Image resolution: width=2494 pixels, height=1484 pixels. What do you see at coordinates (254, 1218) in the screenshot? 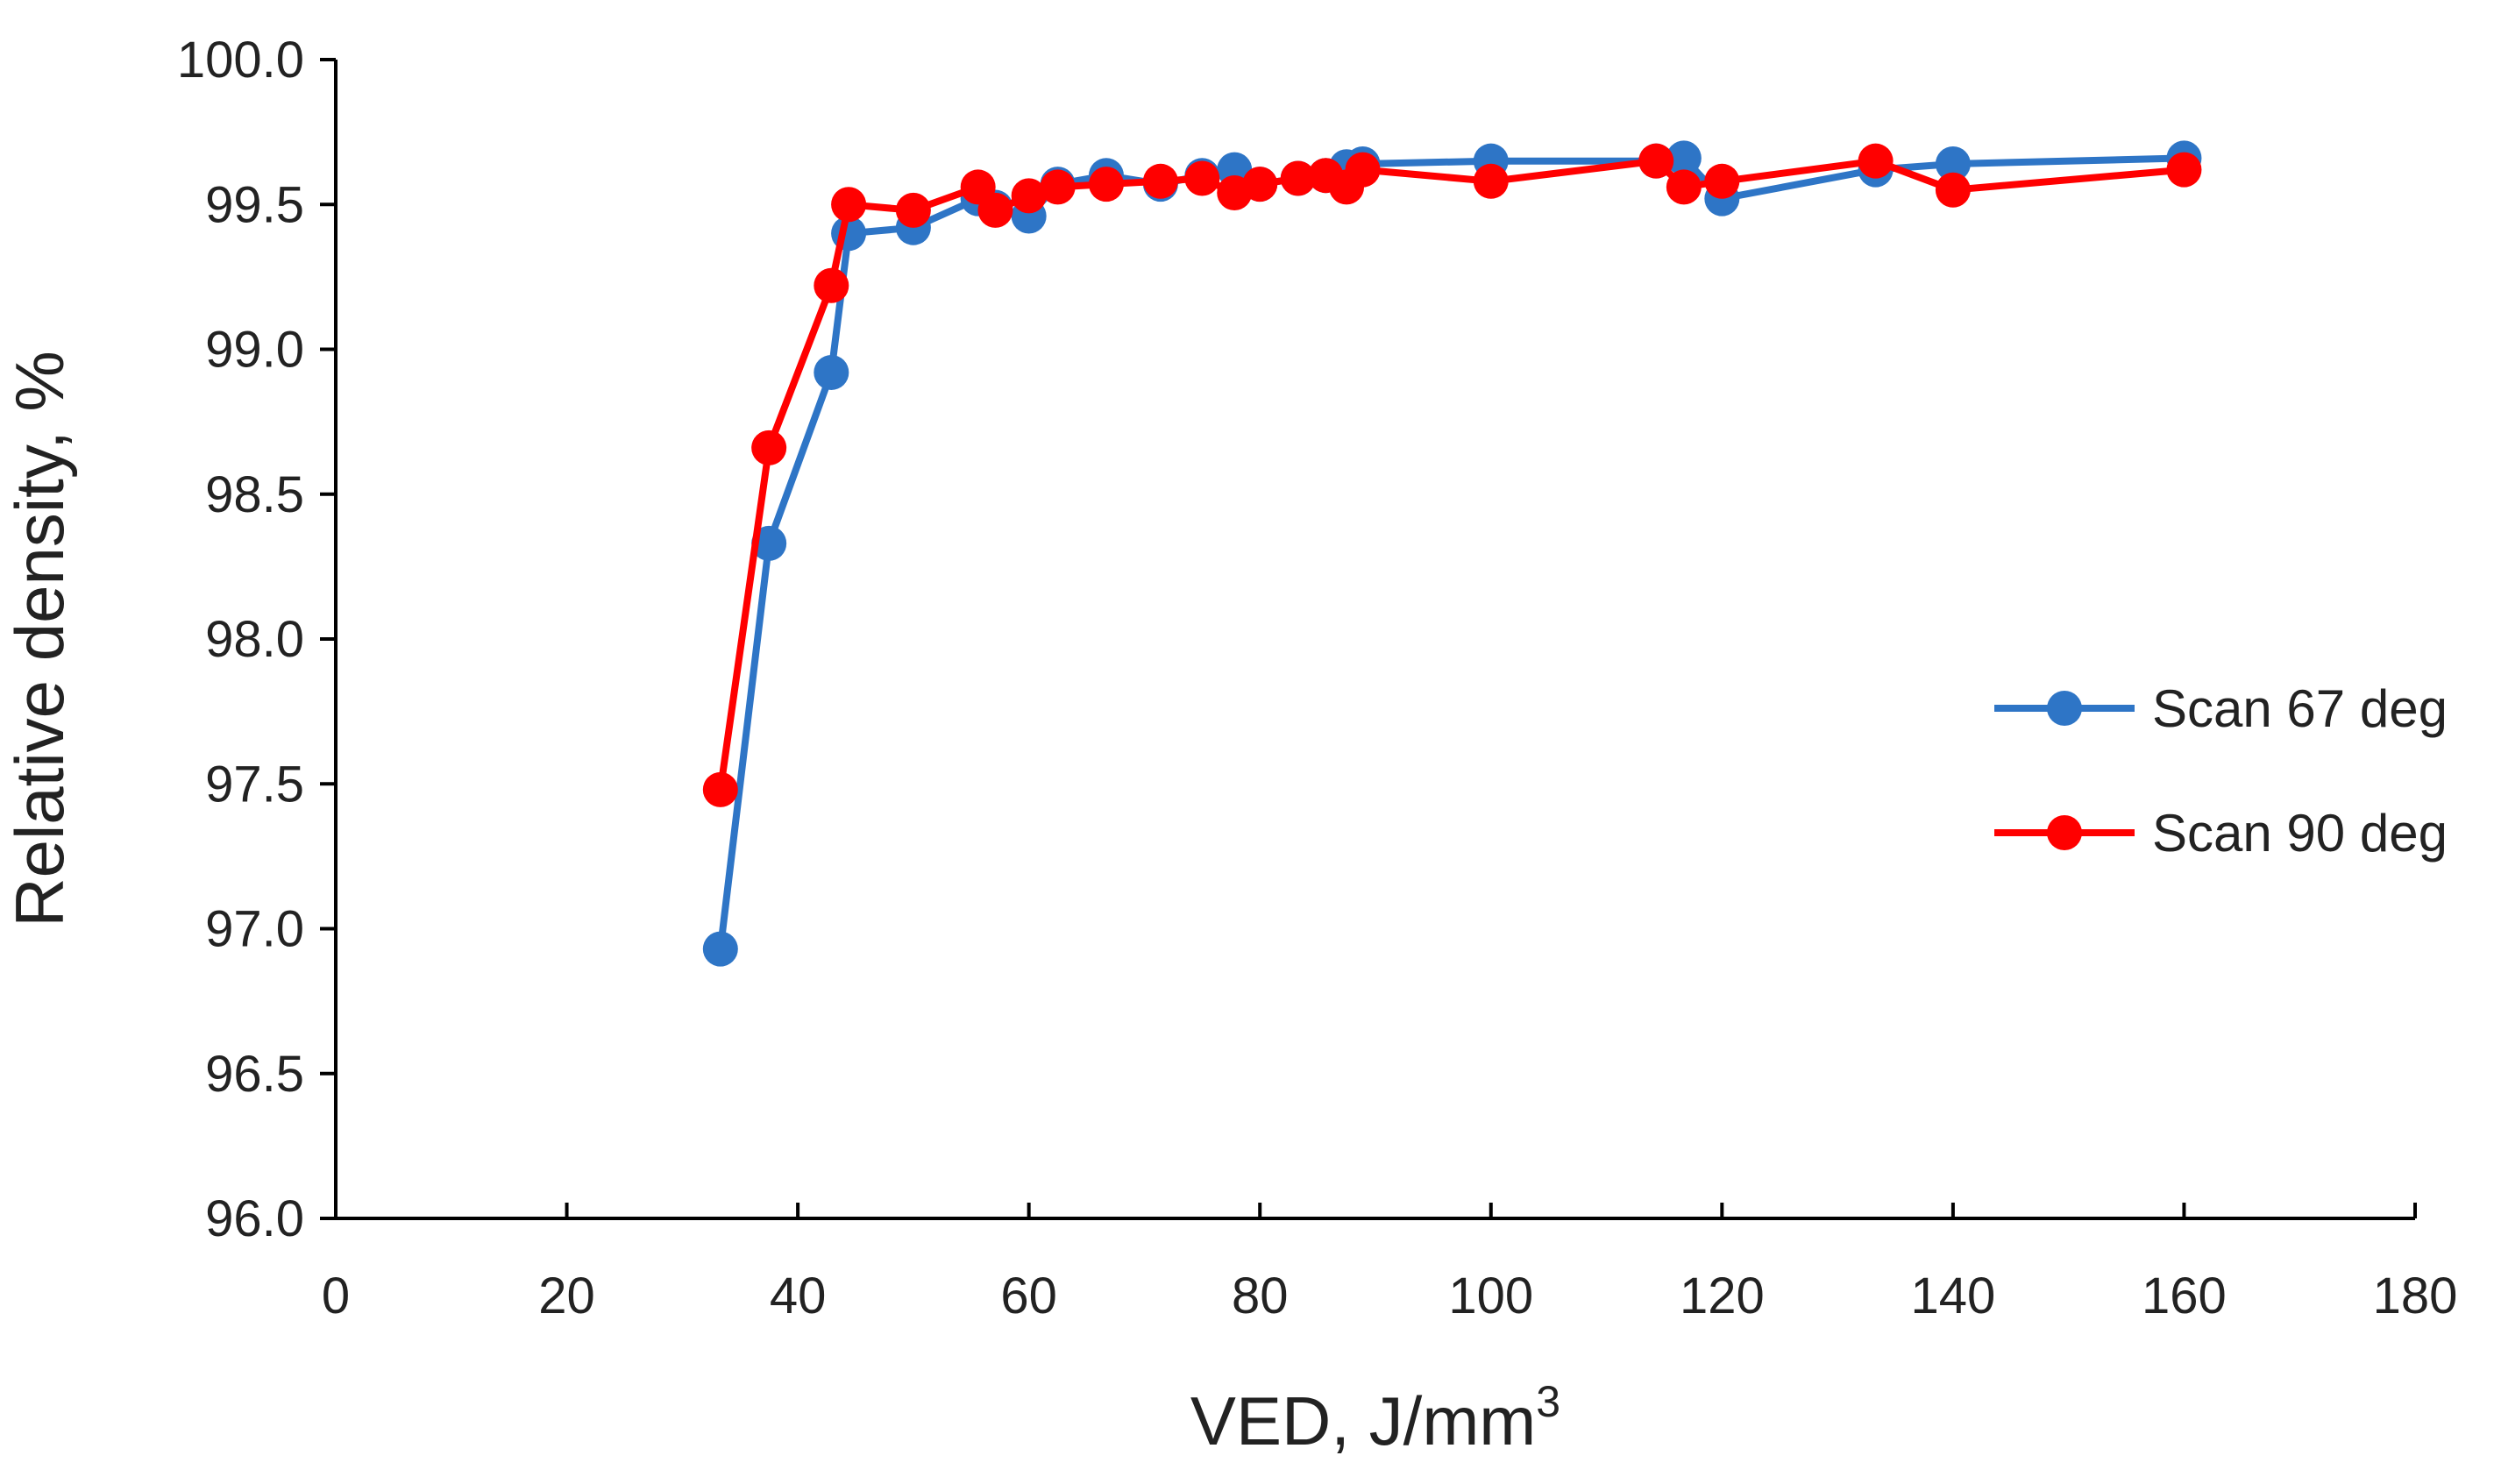
I see `y-tick-label: 96.0` at bounding box center [254, 1218].